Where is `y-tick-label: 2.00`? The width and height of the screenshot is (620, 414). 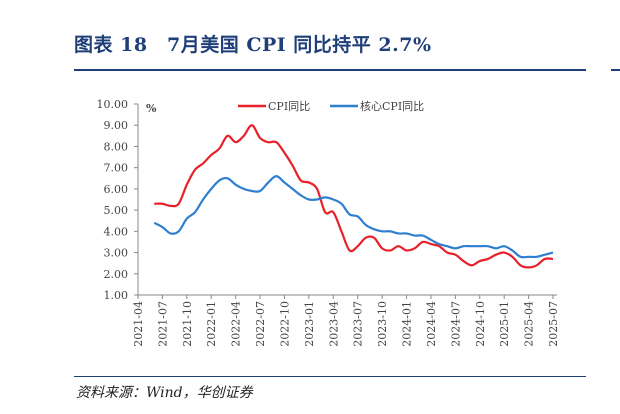
y-tick-label: 2.00 is located at coordinates (116, 274).